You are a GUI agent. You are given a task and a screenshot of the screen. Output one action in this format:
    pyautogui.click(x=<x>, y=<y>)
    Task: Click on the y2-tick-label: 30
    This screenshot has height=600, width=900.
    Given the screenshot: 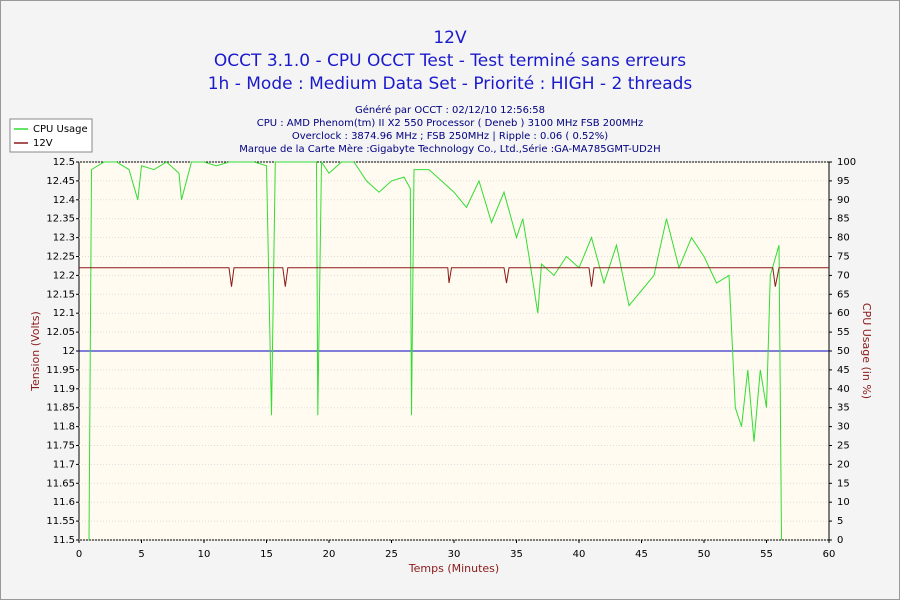 What is the action you would take?
    pyautogui.click(x=843, y=427)
    